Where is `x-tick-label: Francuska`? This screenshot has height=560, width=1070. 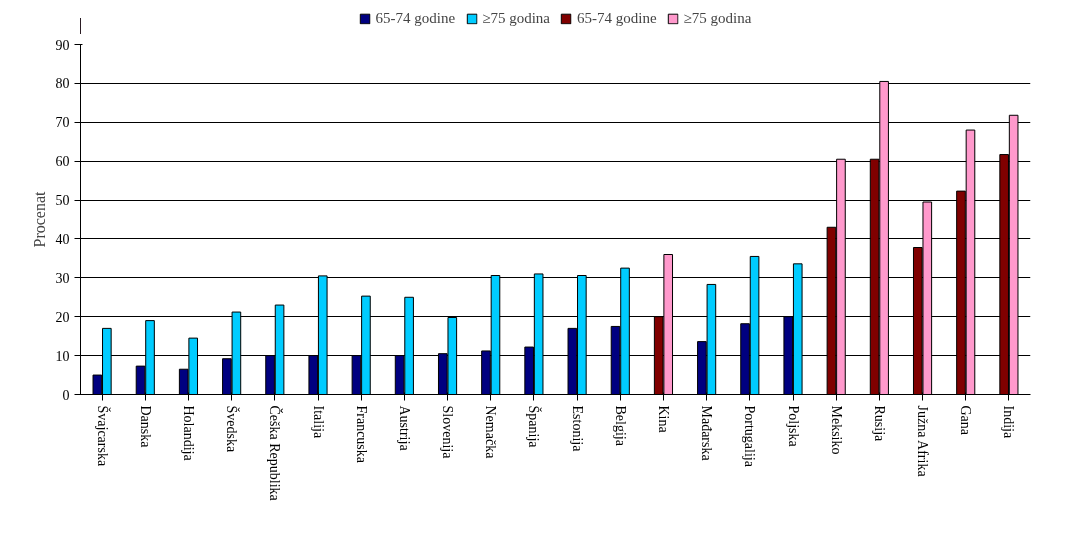 x-tick-label: Francuska is located at coordinates (361, 434).